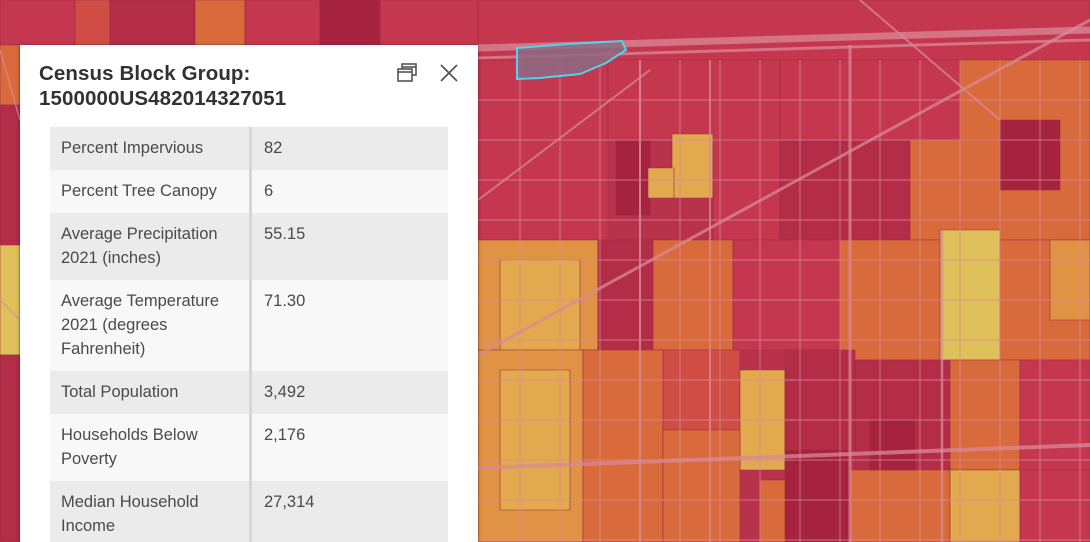  I want to click on diagonal-street-line, so click(564, 135).